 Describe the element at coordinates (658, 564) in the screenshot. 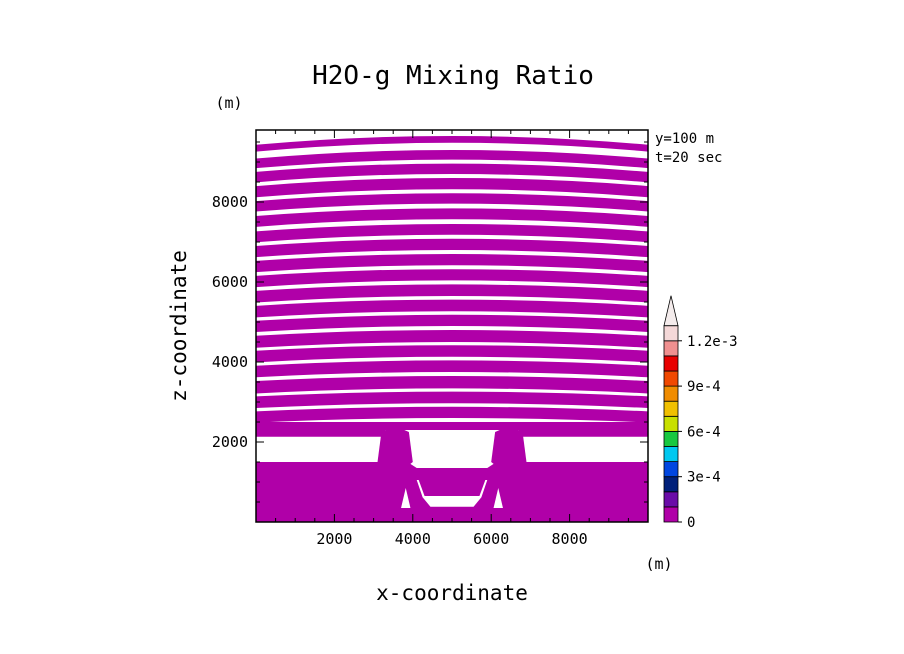

I see `x-axis-unit: (m)` at that location.